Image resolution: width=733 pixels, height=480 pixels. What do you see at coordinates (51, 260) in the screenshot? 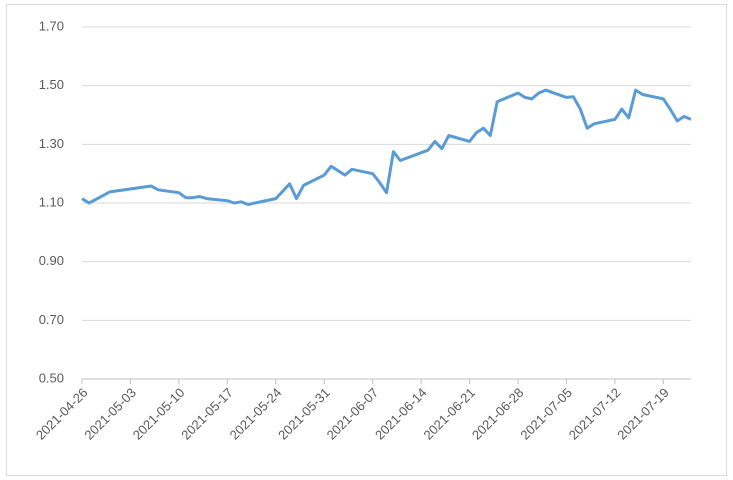
I see `y-tick-label: 0.90` at bounding box center [51, 260].